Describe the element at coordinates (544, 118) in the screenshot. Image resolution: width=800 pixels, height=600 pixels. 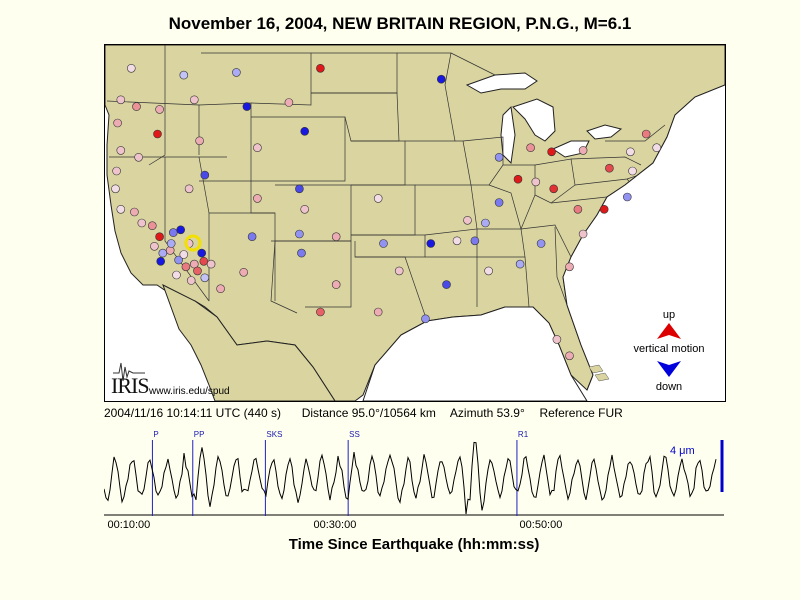
I see `great-lakes` at that location.